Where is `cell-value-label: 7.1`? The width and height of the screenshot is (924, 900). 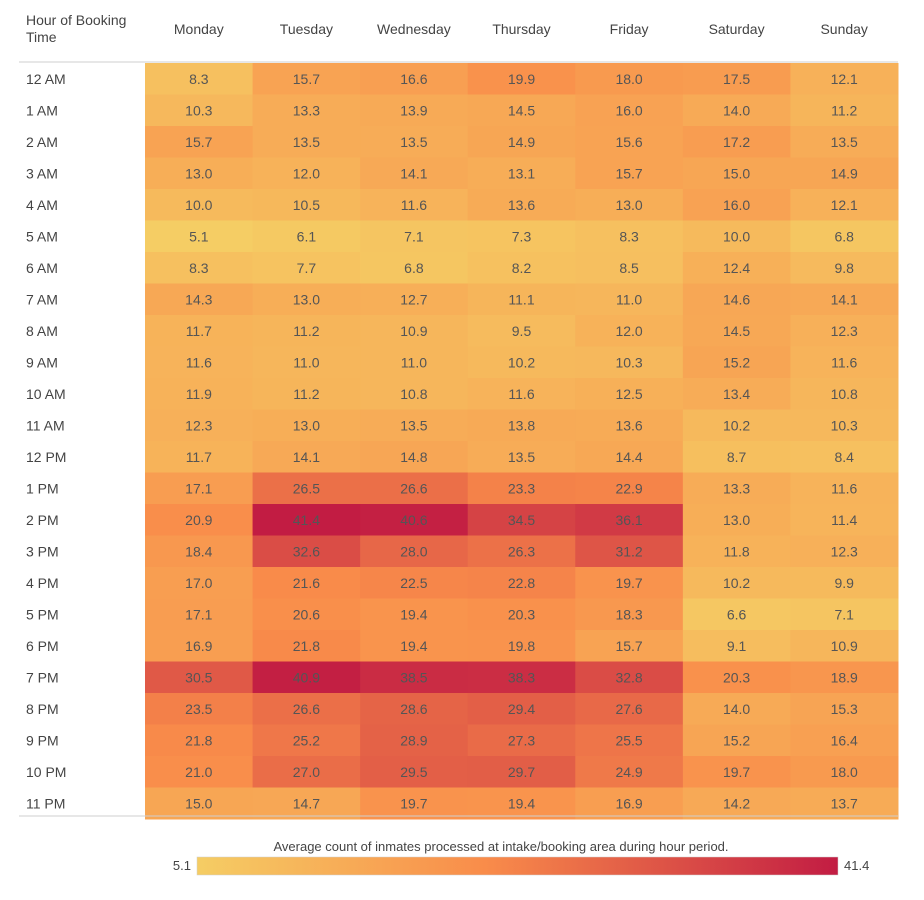
cell-value-label: 7.1 is located at coordinates (844, 614).